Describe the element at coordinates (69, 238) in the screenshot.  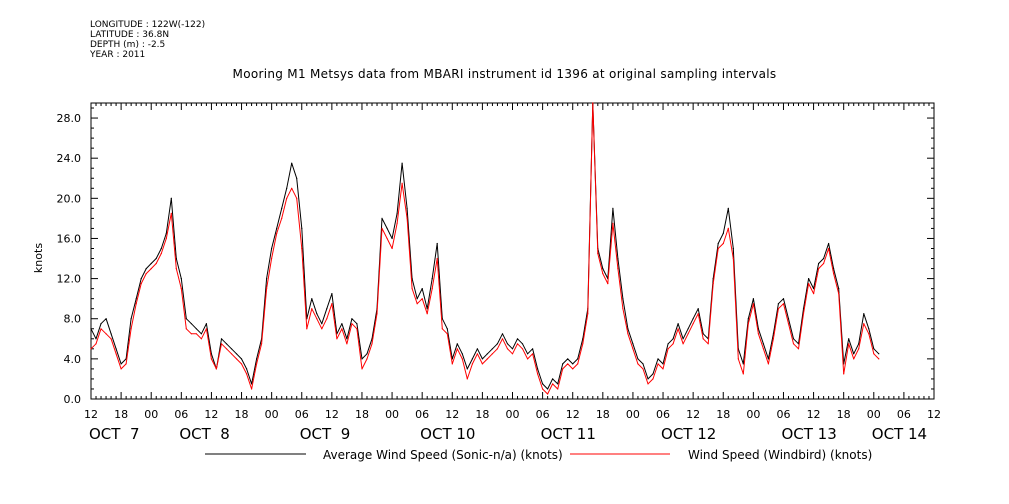
I see `y-tick-label: 16.0` at that location.